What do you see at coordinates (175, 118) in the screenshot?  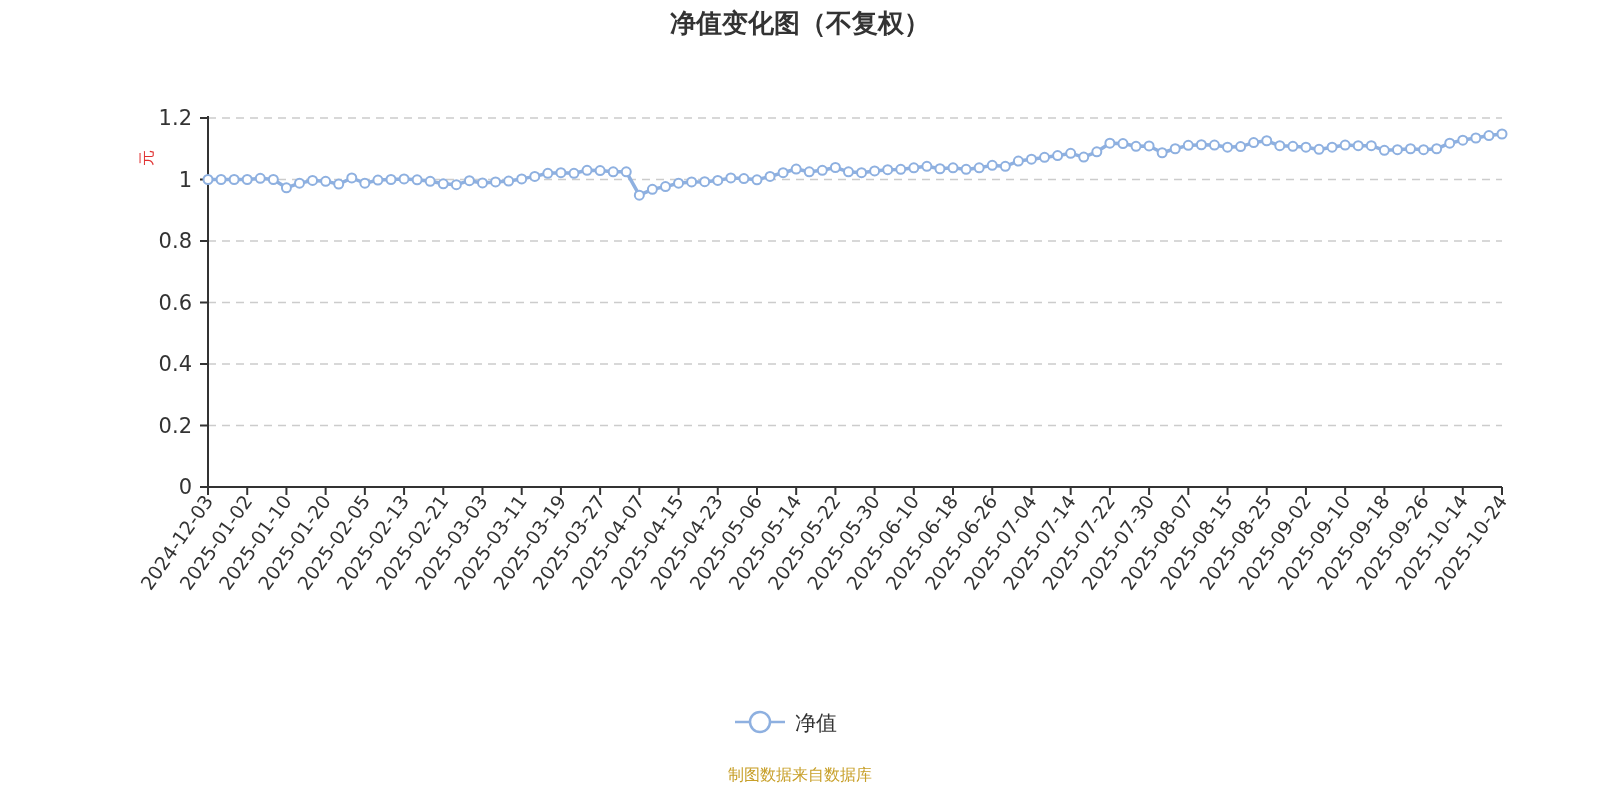 I see `y-tick-label: 1.2` at bounding box center [175, 118].